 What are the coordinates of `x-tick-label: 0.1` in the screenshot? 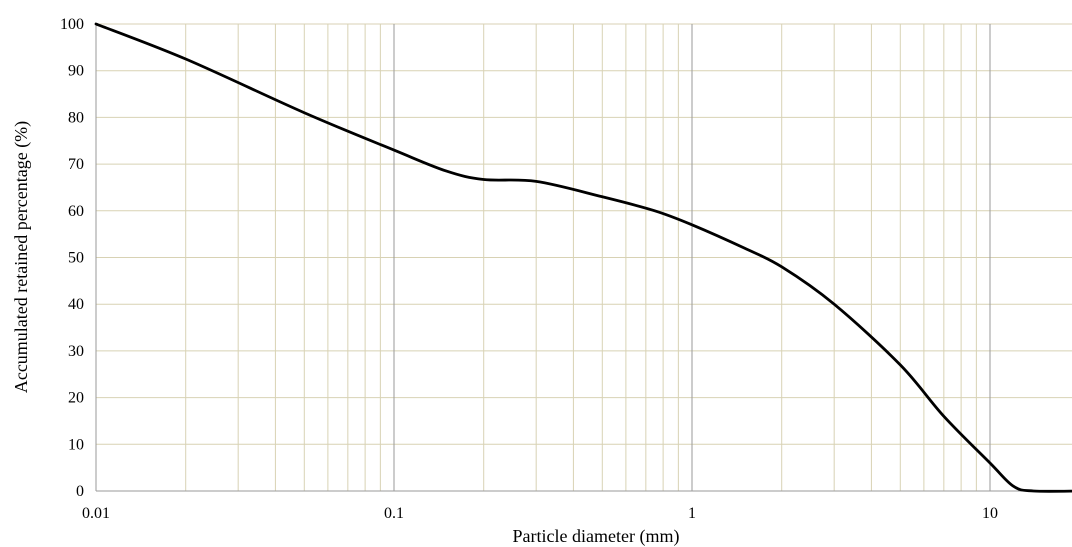 It's located at (394, 513).